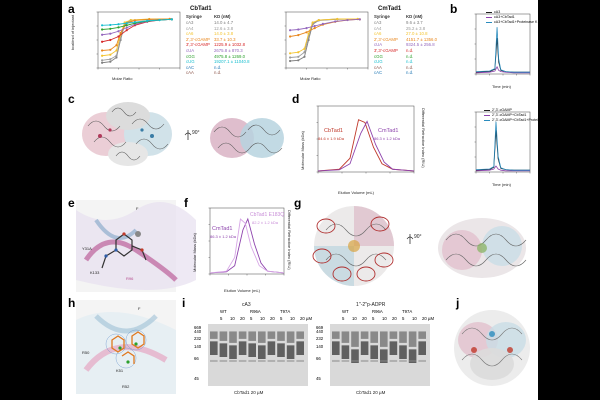 This screenshot has height=400, width=600. I want to click on data-point-3-3-cgamp, so click(110, 40).